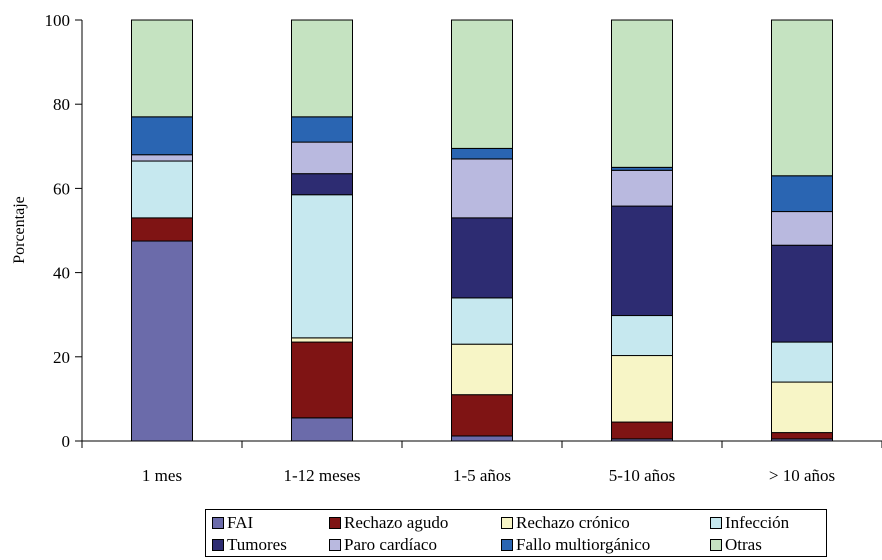 Image resolution: width=882 pixels, height=560 pixels. I want to click on legend-item: Tumores, so click(270, 545).